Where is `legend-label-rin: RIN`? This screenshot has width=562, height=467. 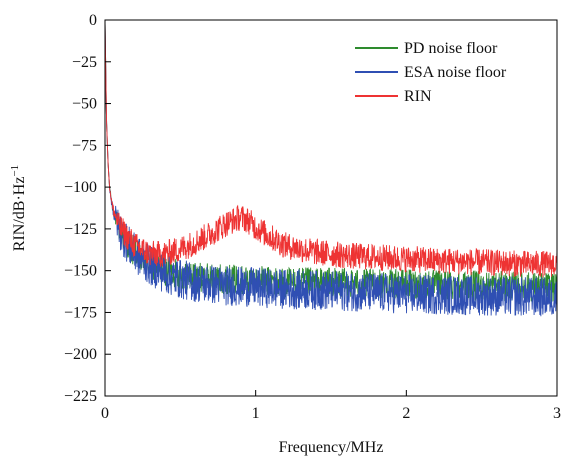
legend-label-rin: RIN is located at coordinates (418, 96).